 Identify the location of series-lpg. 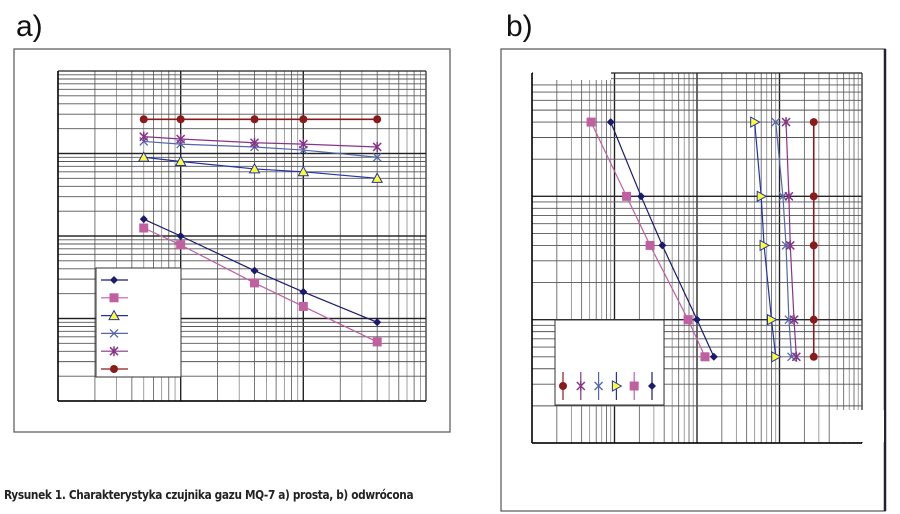
(260, 167).